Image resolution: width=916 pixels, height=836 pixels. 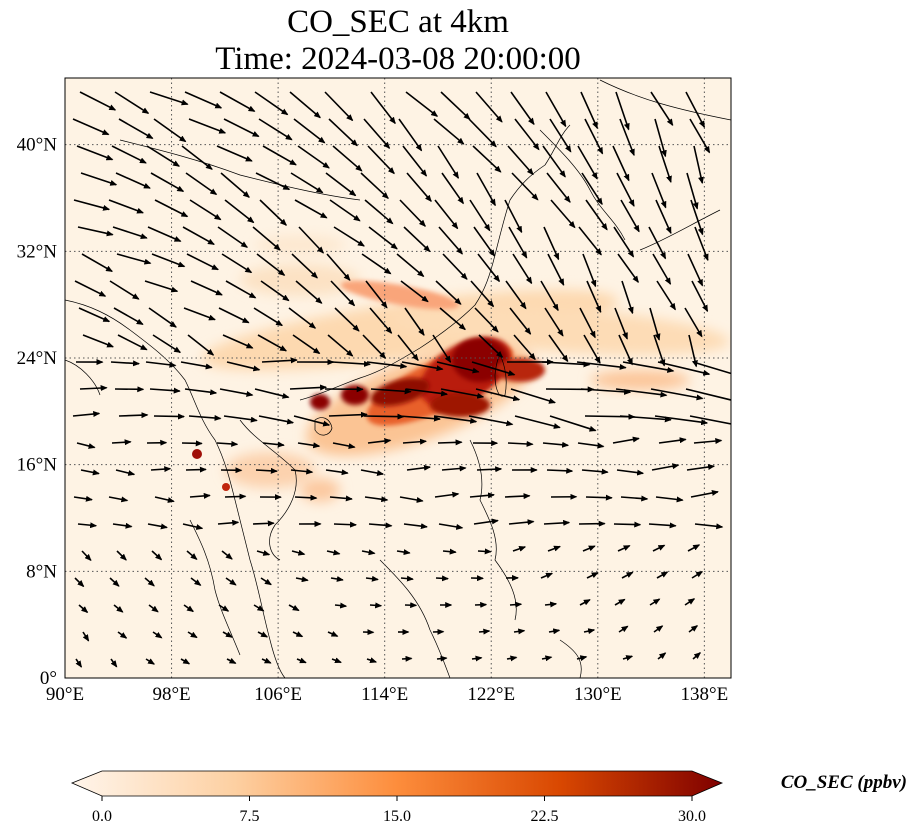 What do you see at coordinates (171, 694) in the screenshot?
I see `lon-tick-label: 98°E` at bounding box center [171, 694].